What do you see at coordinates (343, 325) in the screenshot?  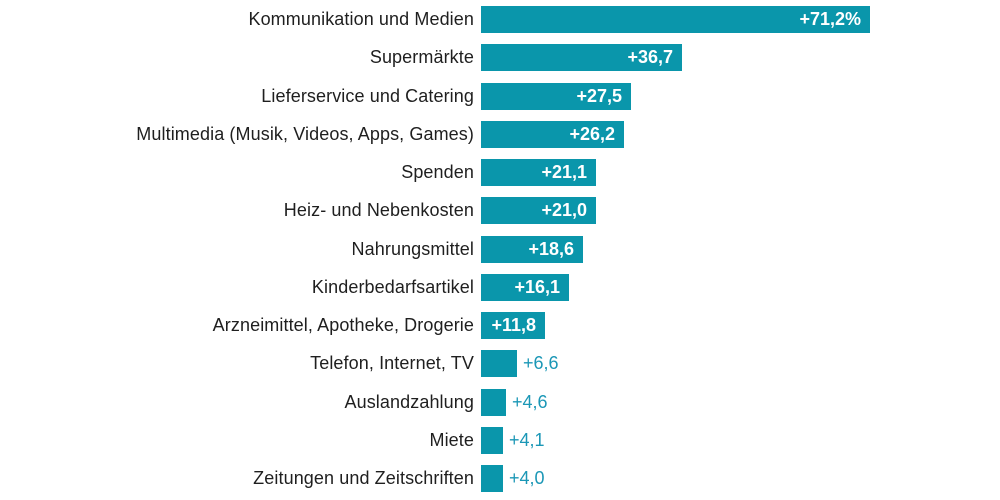 I see `category-label: Arzneimittel, Apotheke, Drogerie` at bounding box center [343, 325].